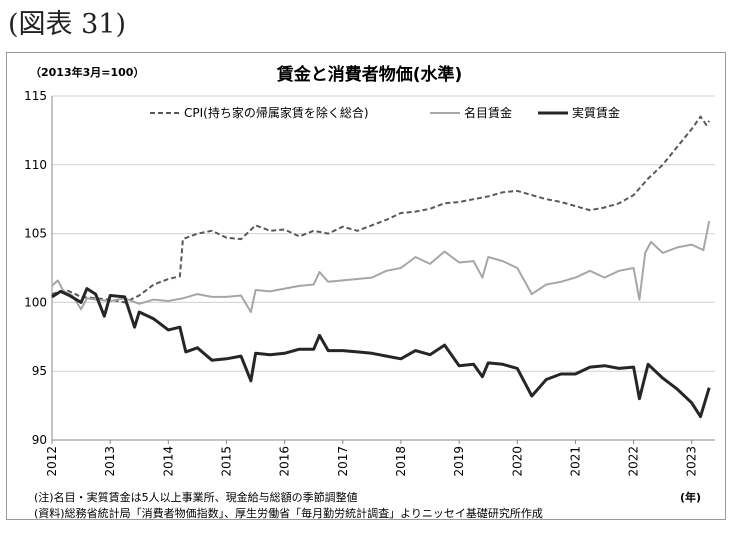 The image size is (739, 539). What do you see at coordinates (692, 461) in the screenshot?
I see `x-tick-label: 2023` at bounding box center [692, 461].